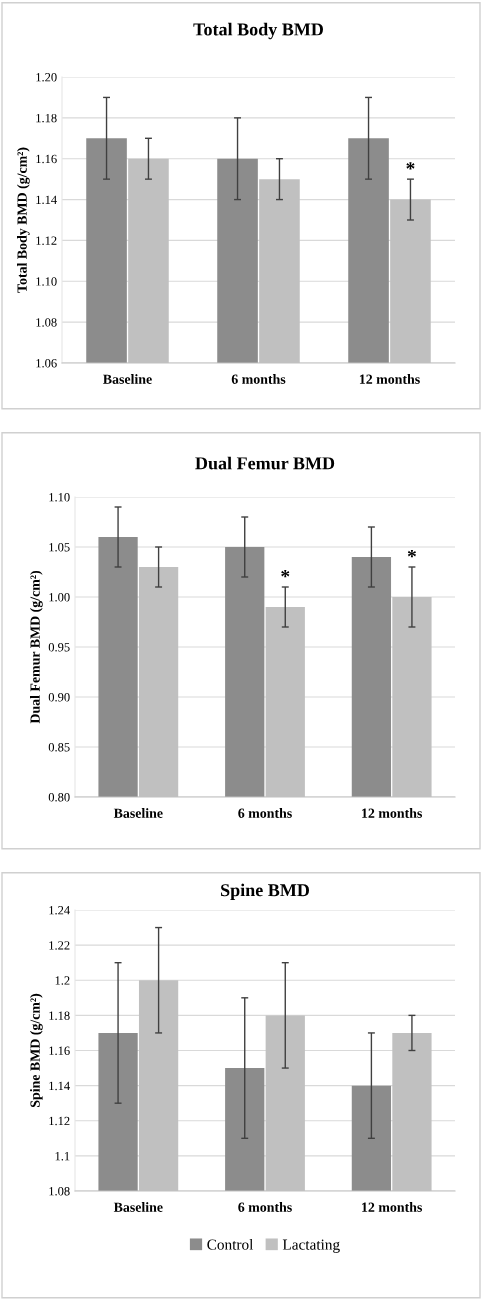  Describe the element at coordinates (59, 797) in the screenshot. I see `y-tick-label: 0.80` at that location.